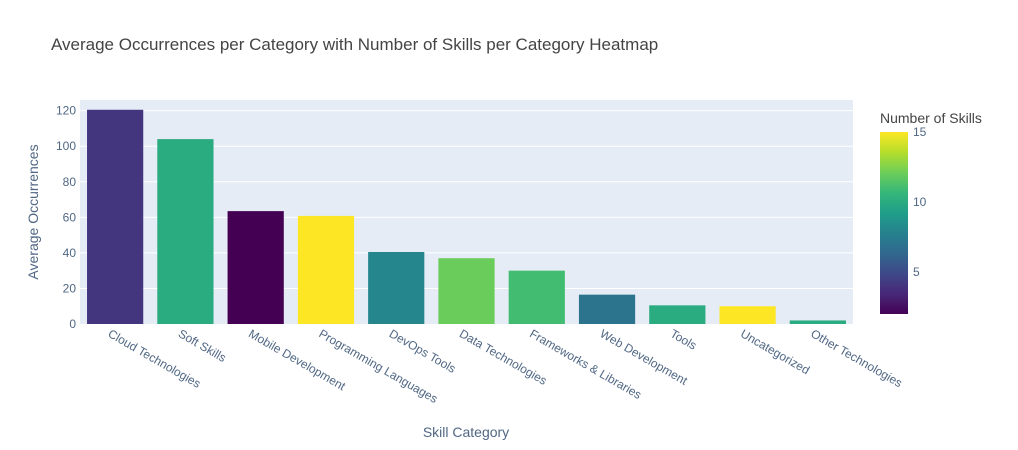 The width and height of the screenshot is (1018, 450). I want to click on y-axis-label: Average Occurrences, so click(33, 211).